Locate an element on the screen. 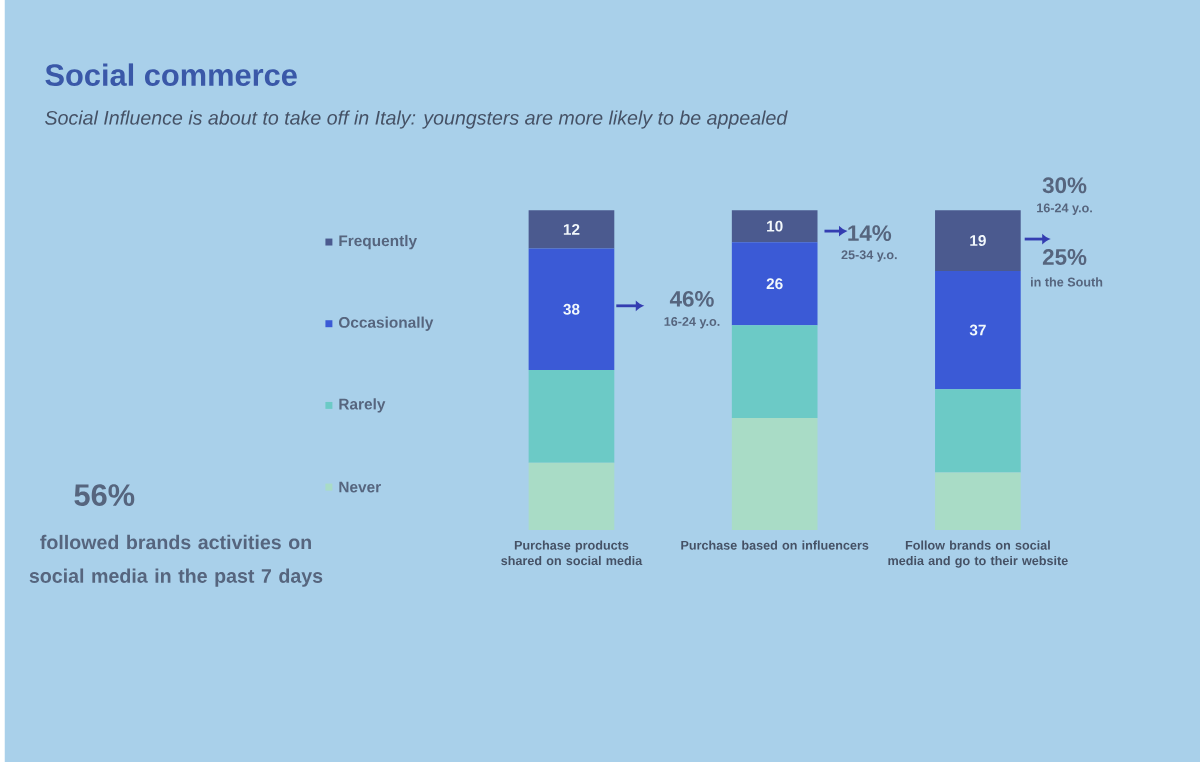  annotation: 46% is located at coordinates (691, 298).